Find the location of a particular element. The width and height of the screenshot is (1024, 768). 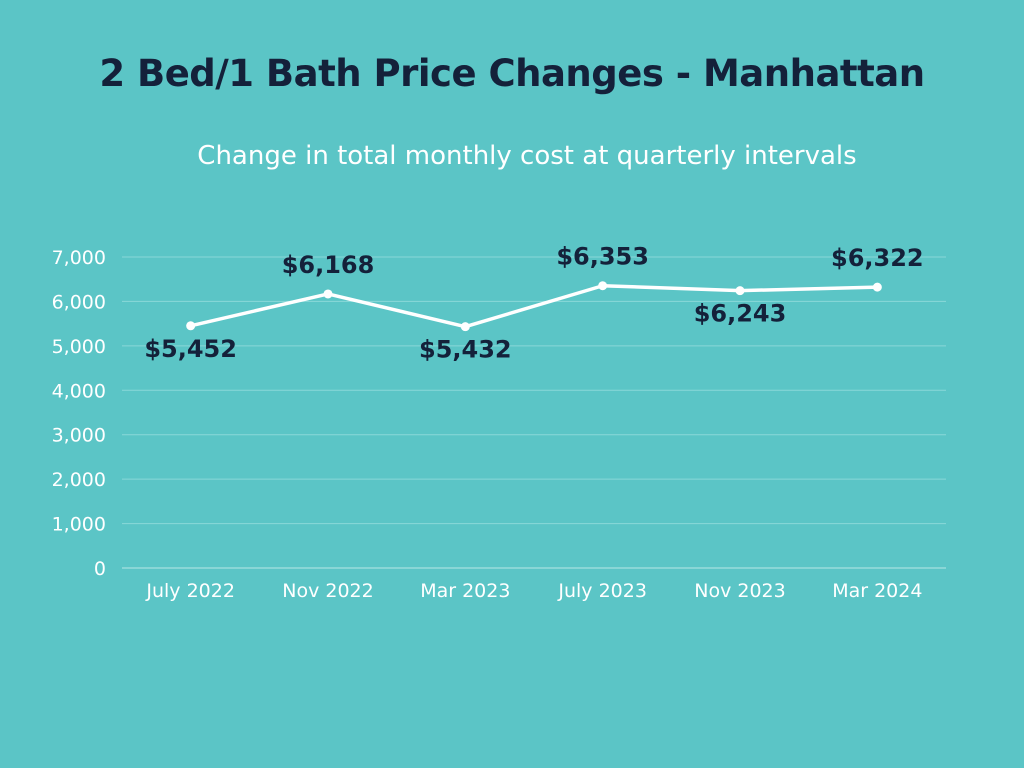

x-tick-label: Mar 2023 is located at coordinates (465, 591).